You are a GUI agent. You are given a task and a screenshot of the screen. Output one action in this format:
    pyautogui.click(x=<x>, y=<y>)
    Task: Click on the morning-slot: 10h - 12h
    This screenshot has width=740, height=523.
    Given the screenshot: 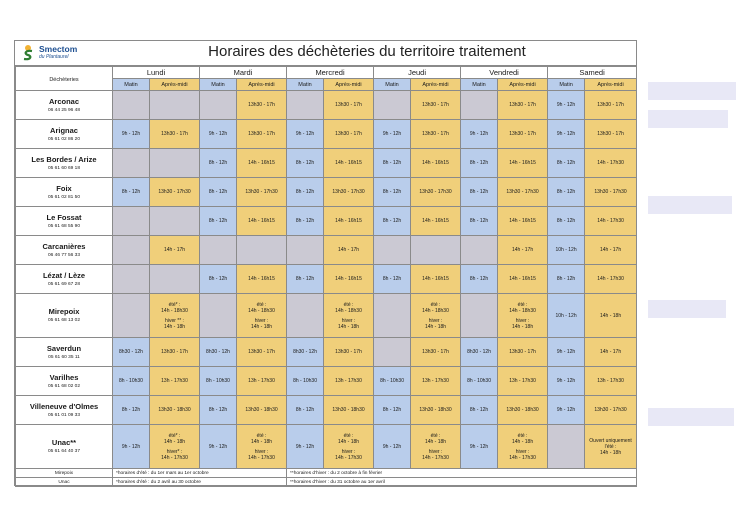 What is the action you would take?
    pyautogui.click(x=566, y=250)
    